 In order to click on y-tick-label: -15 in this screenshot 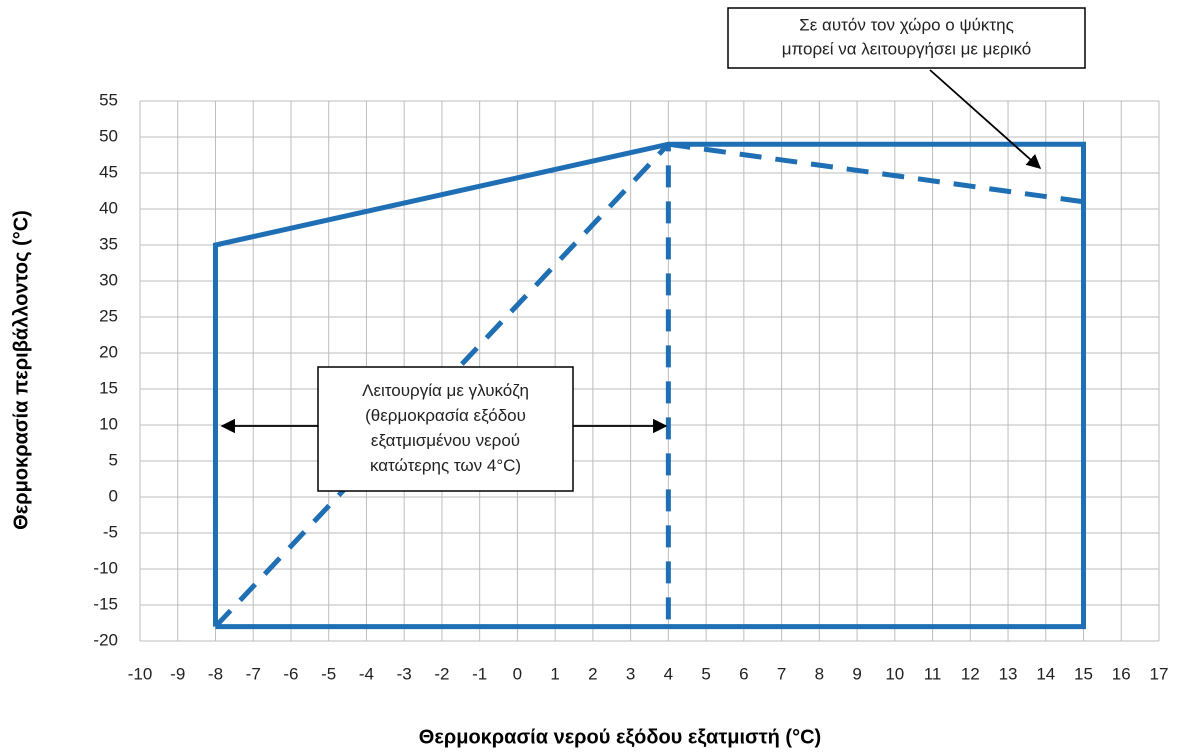, I will do `click(105, 603)`.